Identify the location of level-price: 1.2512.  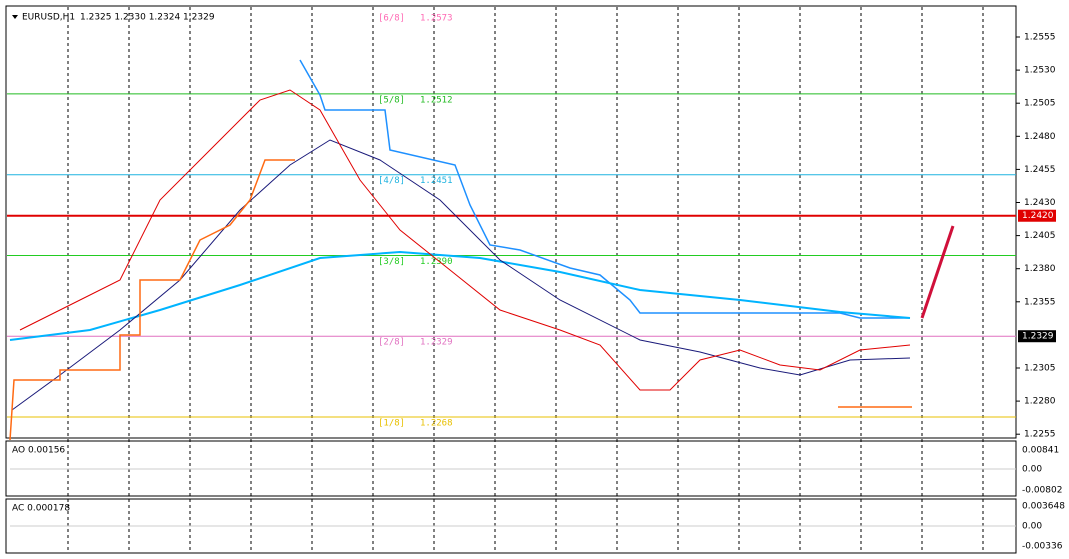
(436, 100).